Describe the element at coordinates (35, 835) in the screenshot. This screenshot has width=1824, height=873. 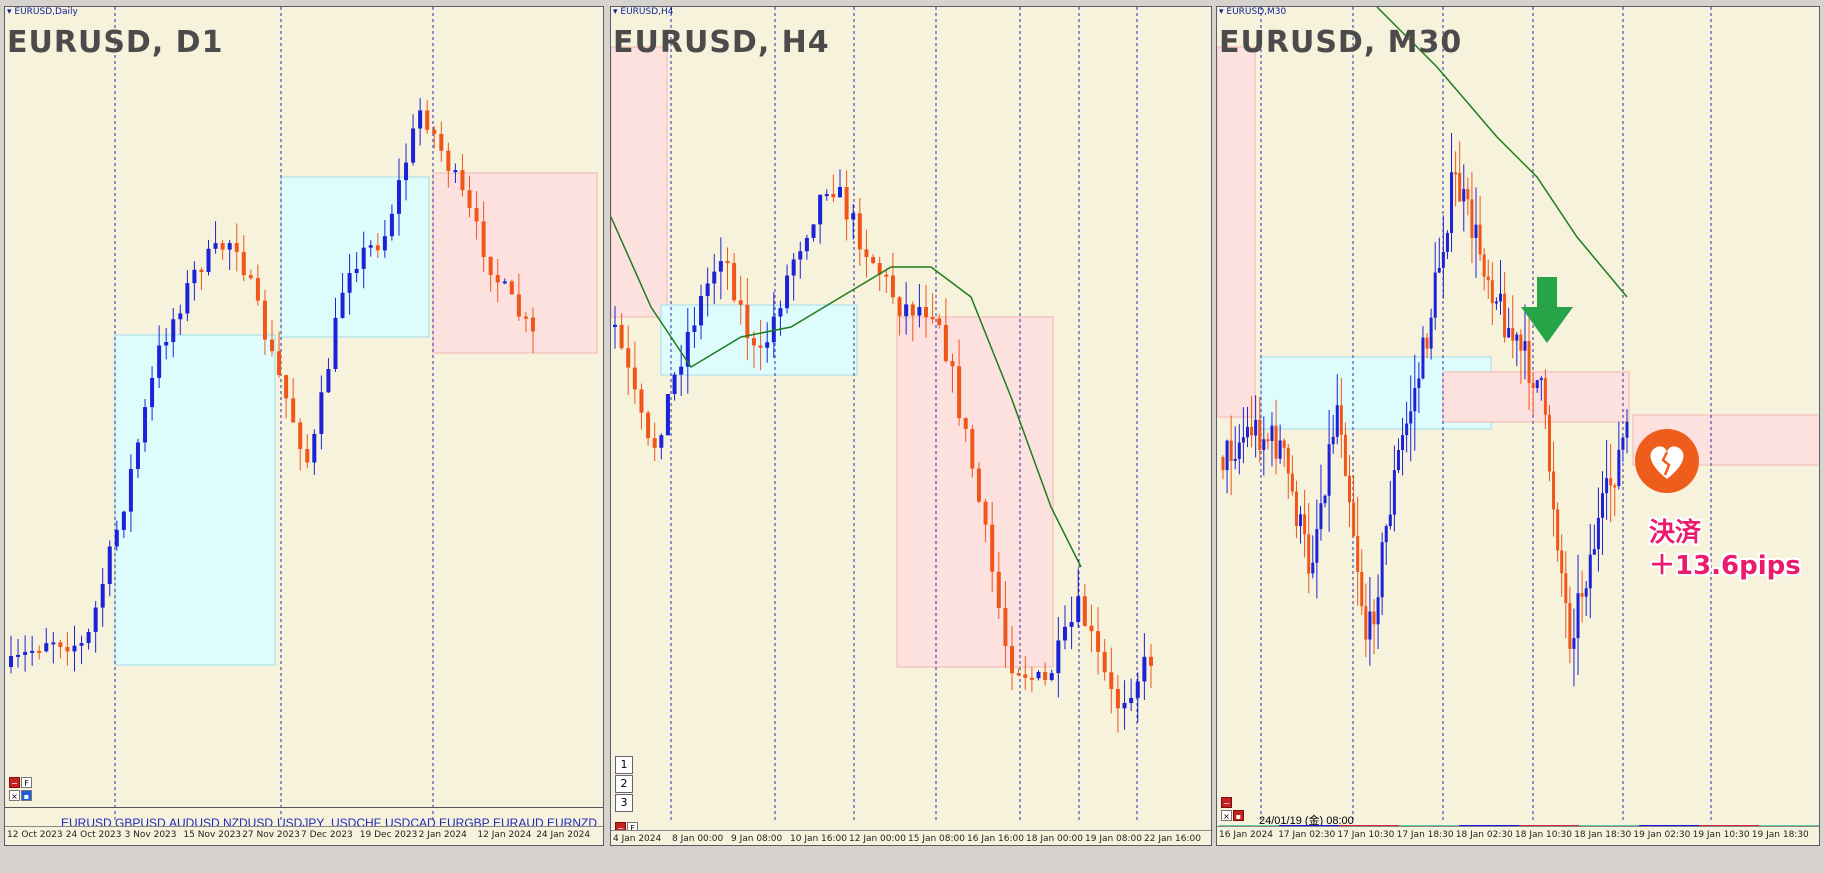
I see `x-tick-label: 12 Oct 2023` at that location.